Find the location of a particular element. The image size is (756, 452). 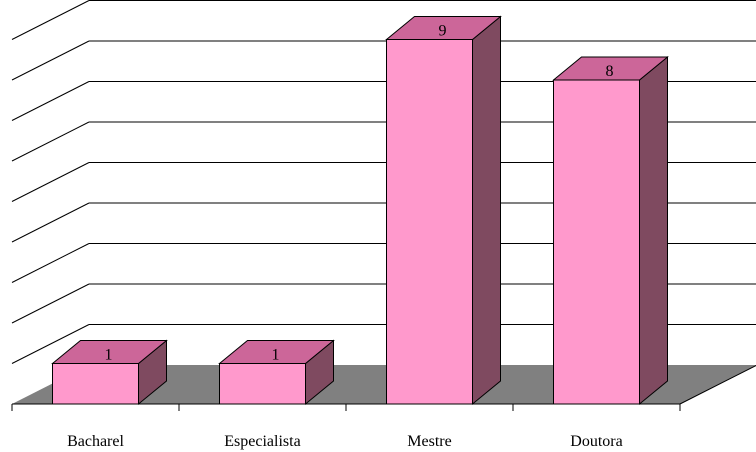

x-tick-label: Mestre is located at coordinates (429, 441).